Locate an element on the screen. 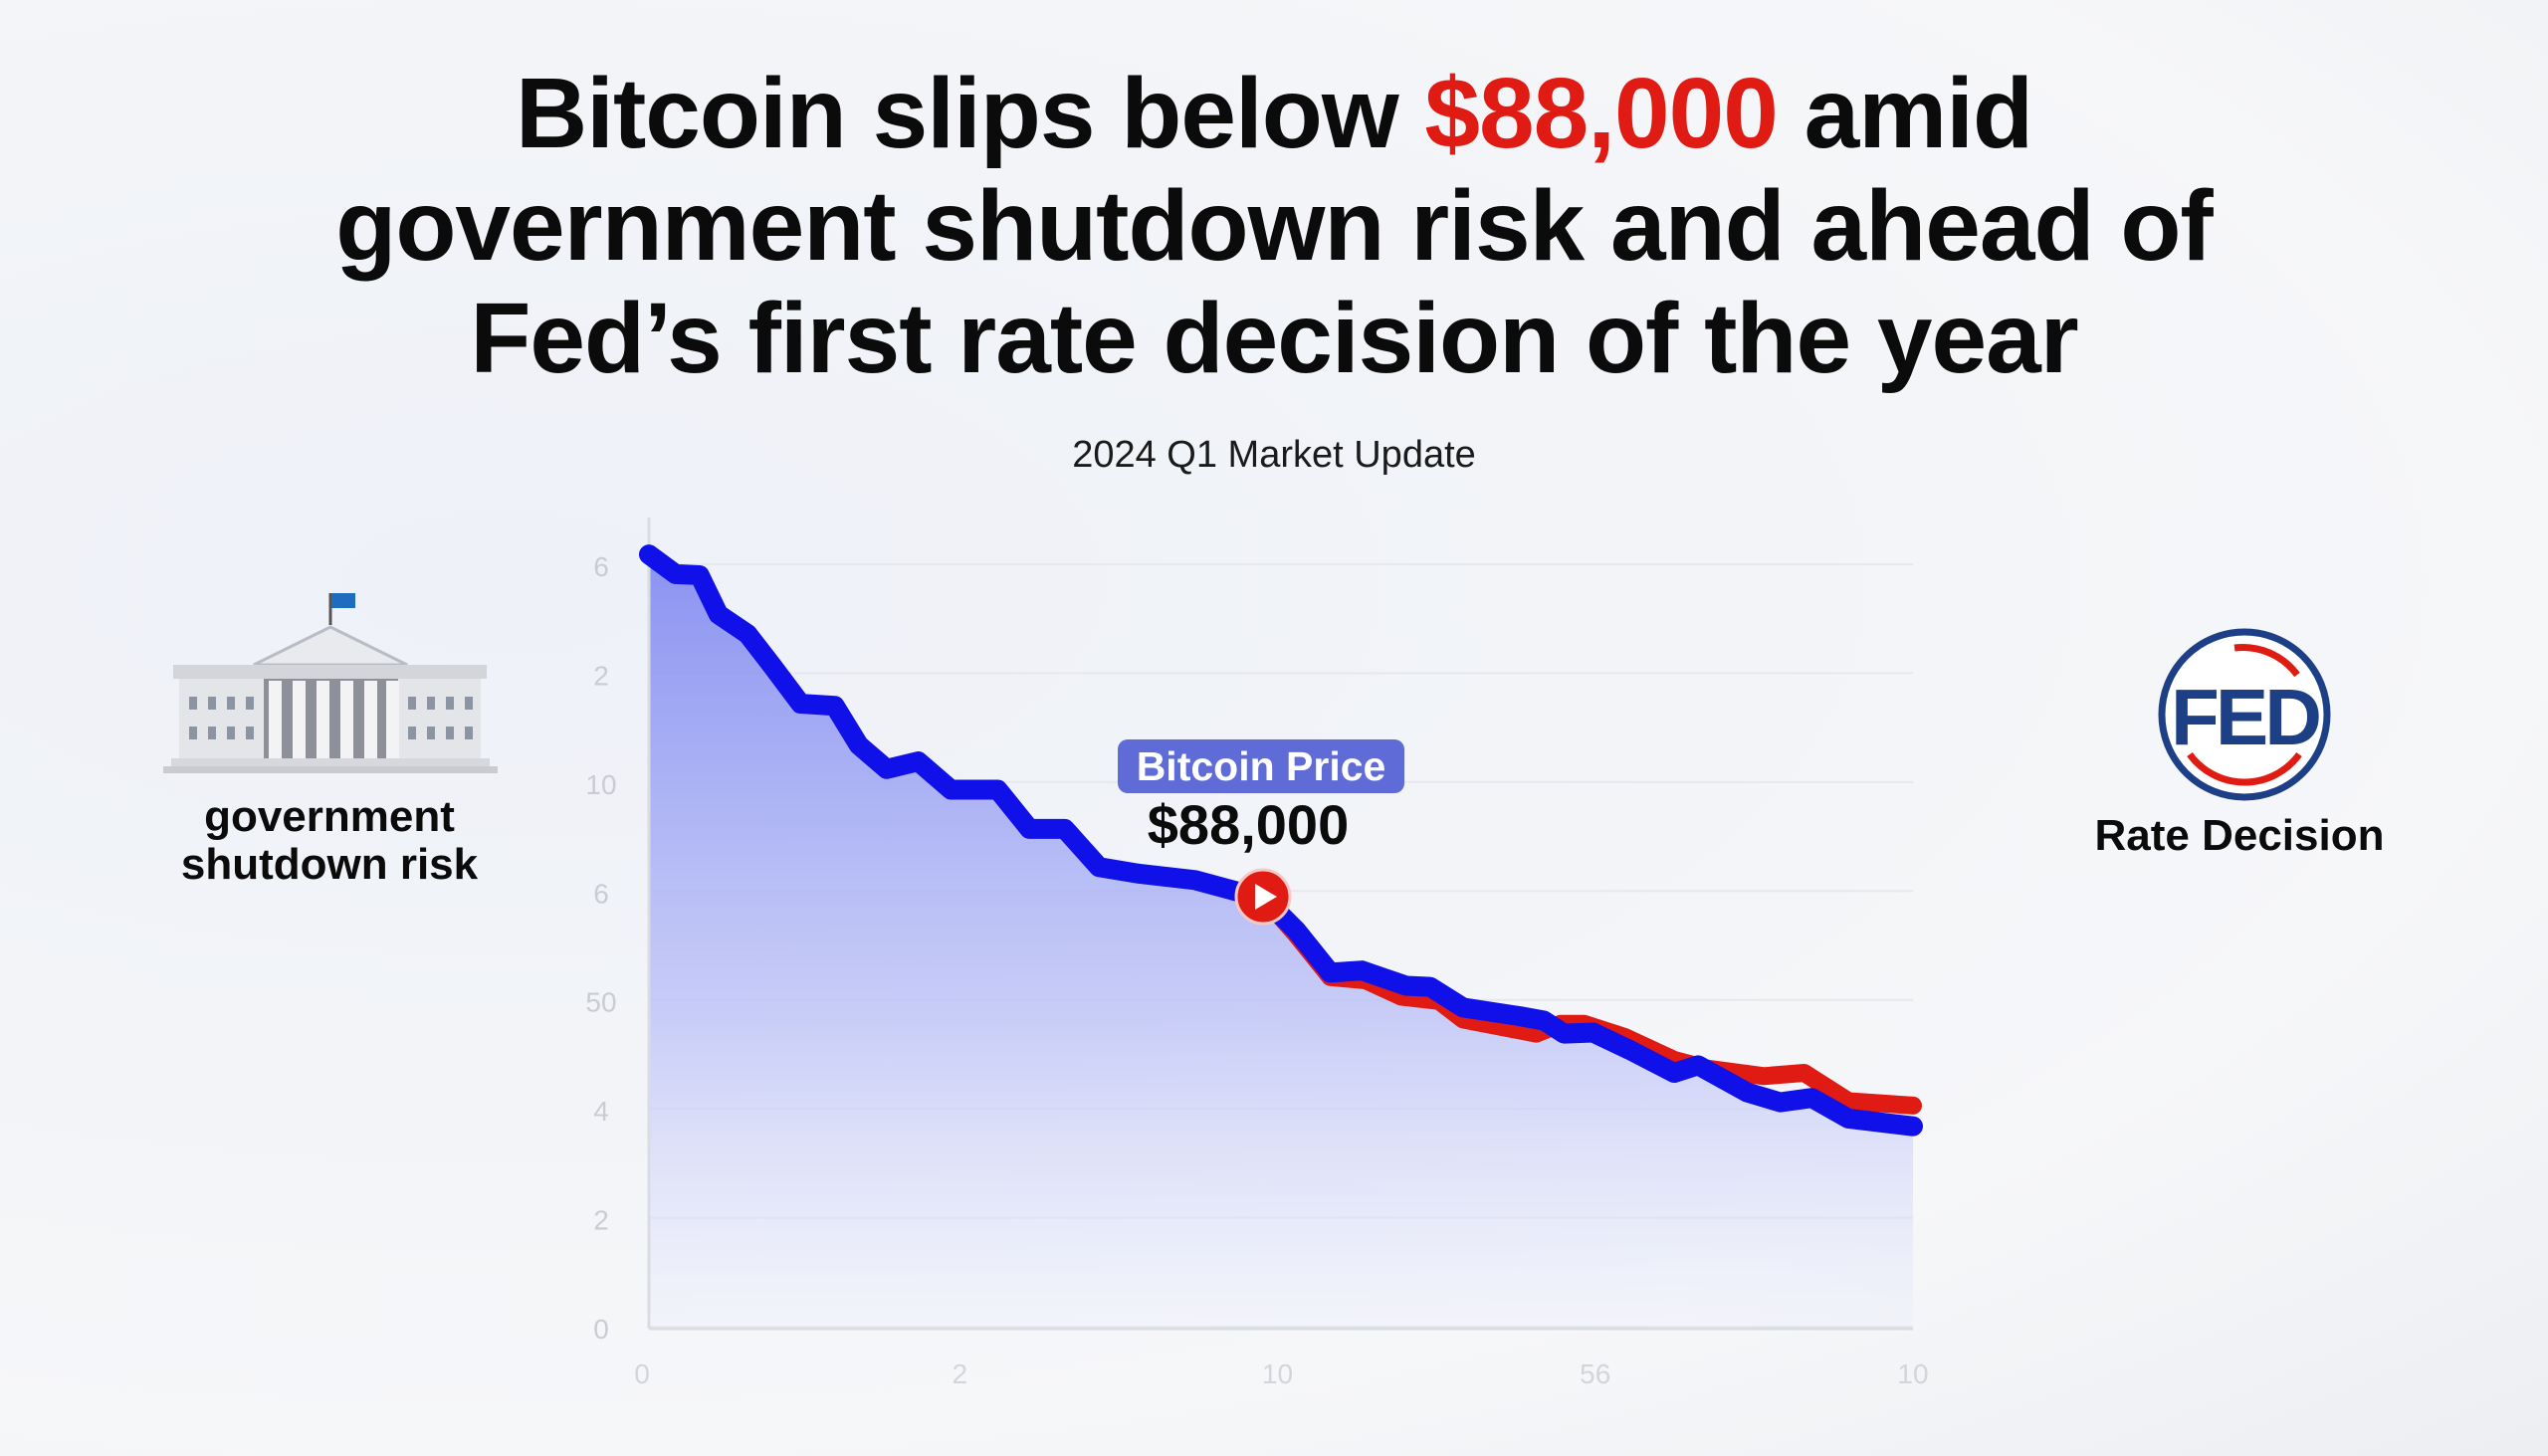 The width and height of the screenshot is (2548, 1456). label-line: government is located at coordinates (329, 816).